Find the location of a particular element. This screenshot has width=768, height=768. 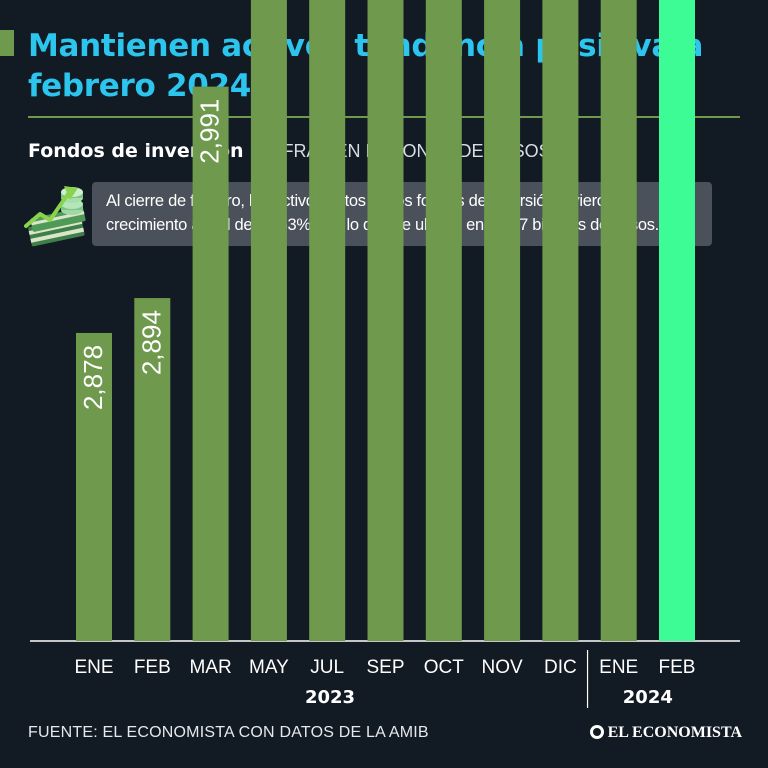

category-label-6: OCT is located at coordinates (444, 667).